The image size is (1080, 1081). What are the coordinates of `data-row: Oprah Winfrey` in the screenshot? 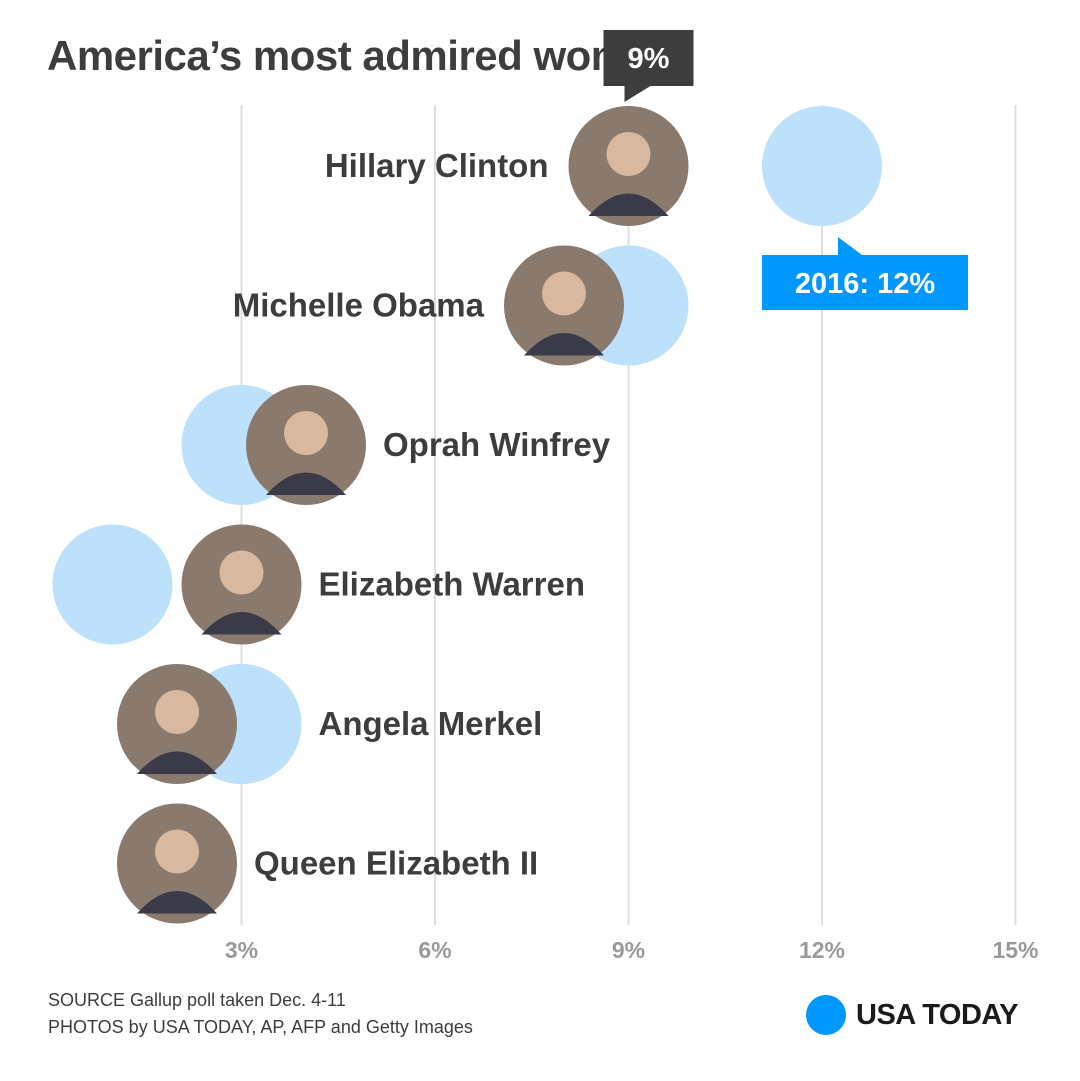 It's located at (396, 445).